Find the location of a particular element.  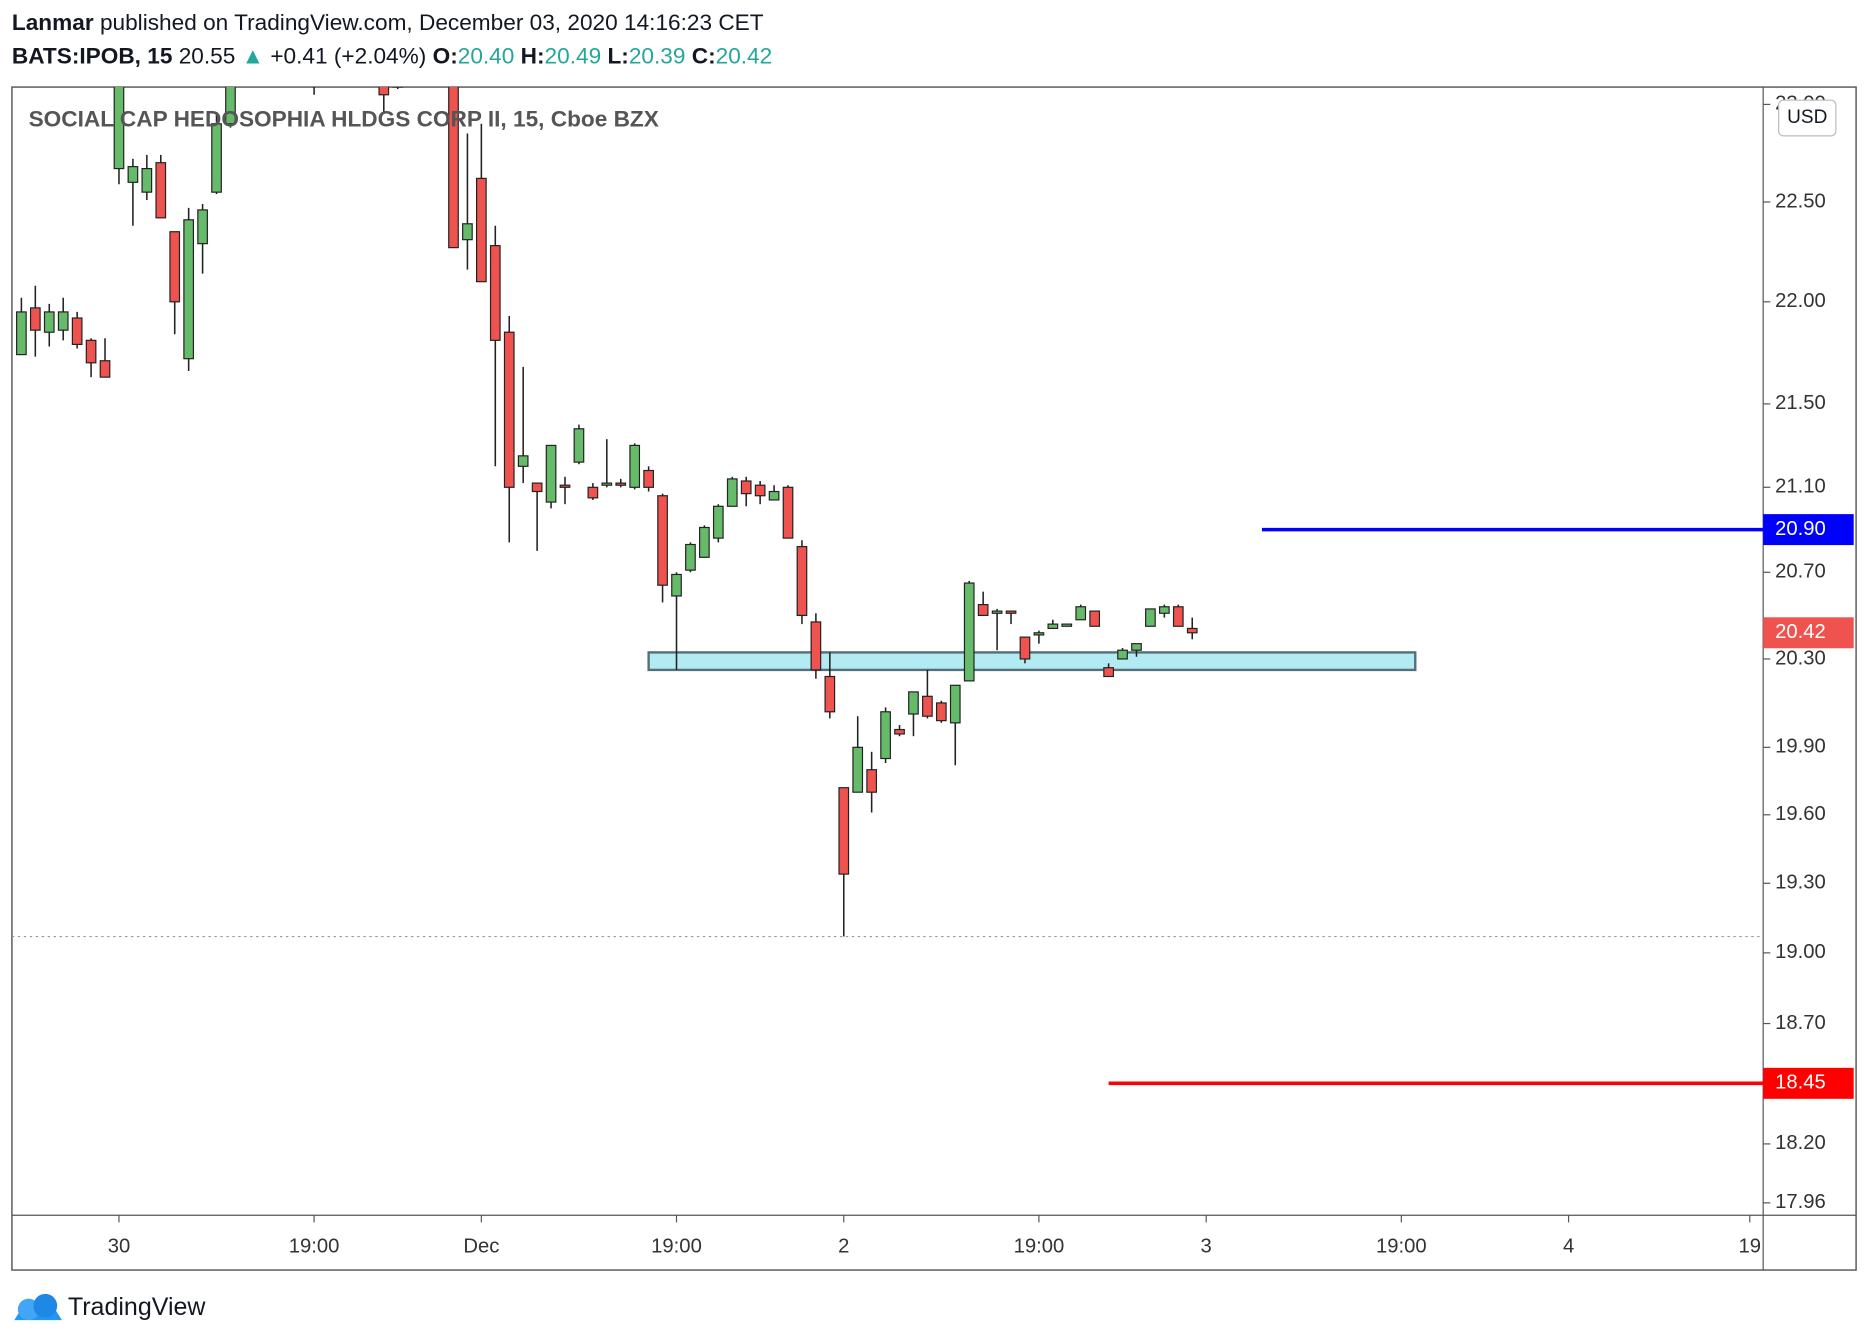

y-tick-label: 22.50 is located at coordinates (1800, 201).